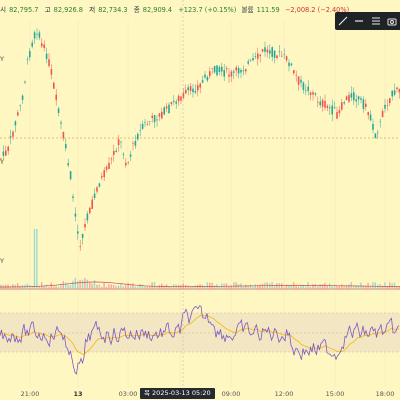 The height and width of the screenshot is (400, 400). Describe the element at coordinates (24, 10) in the screenshot. I see `open-value: 82,795.7` at that location.